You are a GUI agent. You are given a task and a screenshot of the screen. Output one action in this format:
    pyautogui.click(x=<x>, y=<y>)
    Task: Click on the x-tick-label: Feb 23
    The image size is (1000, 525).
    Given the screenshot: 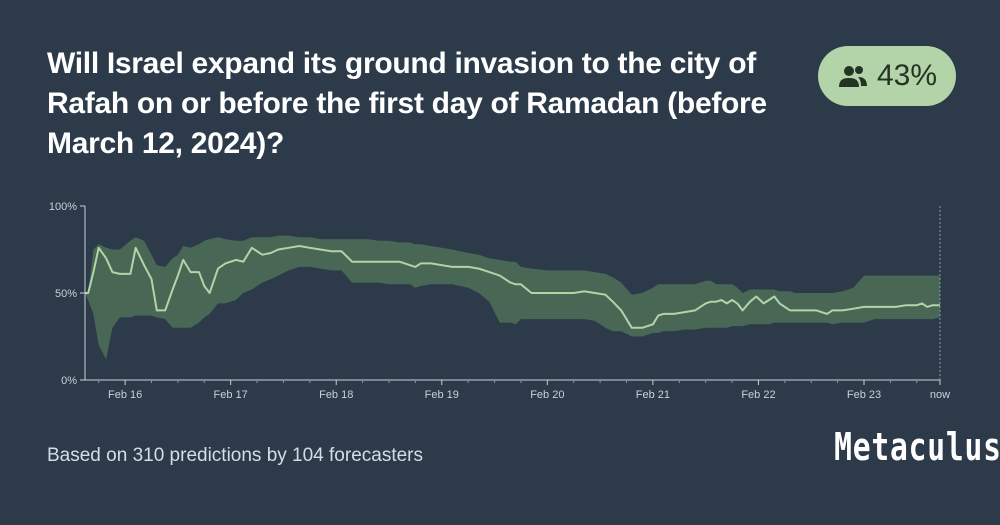 What is the action you would take?
    pyautogui.click(x=864, y=395)
    